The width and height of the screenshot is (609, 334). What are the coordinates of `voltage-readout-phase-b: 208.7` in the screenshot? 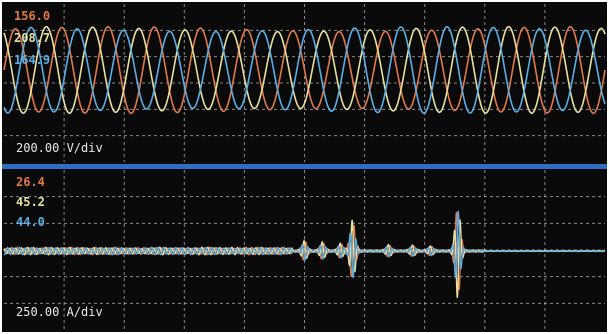 It's located at (32, 38).